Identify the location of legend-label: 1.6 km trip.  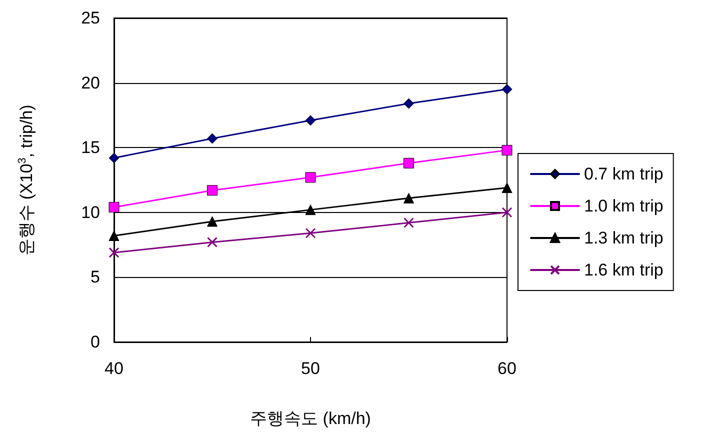
(624, 270).